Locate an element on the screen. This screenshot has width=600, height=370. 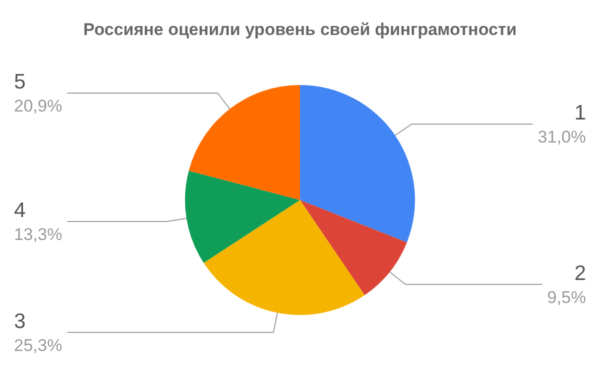
slice-label: 2 is located at coordinates (580, 273).